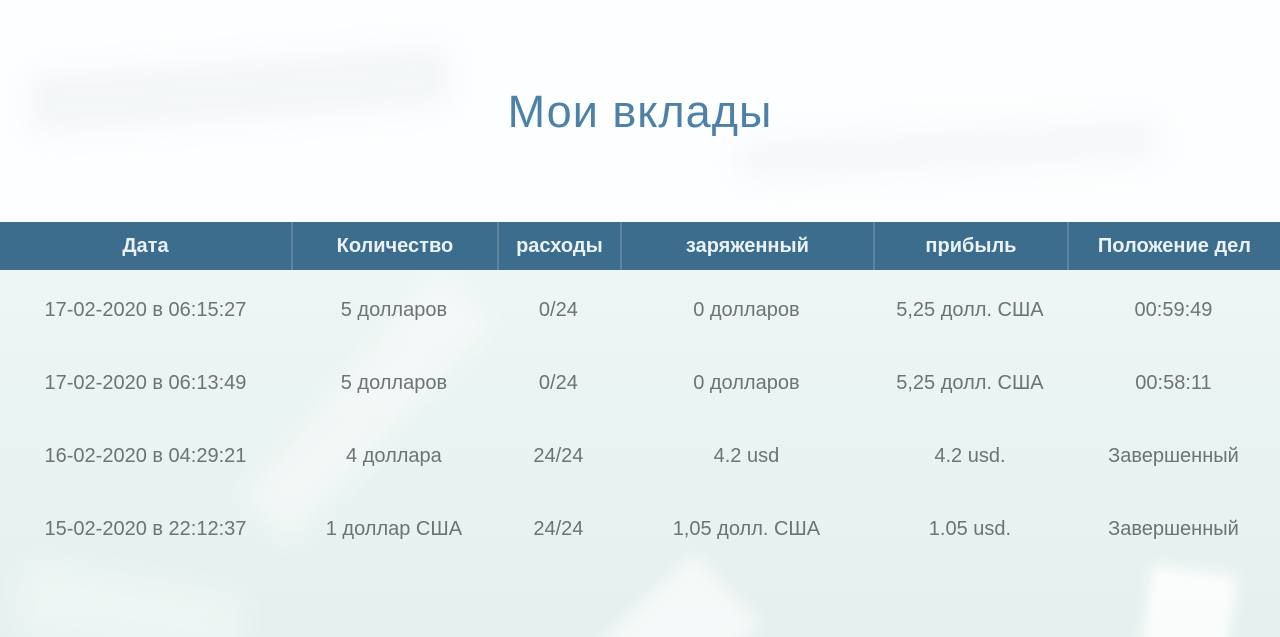 This screenshot has width=1280, height=637. Describe the element at coordinates (746, 529) in the screenshot. I see `cell-charged: 1,05 долл. США` at that location.